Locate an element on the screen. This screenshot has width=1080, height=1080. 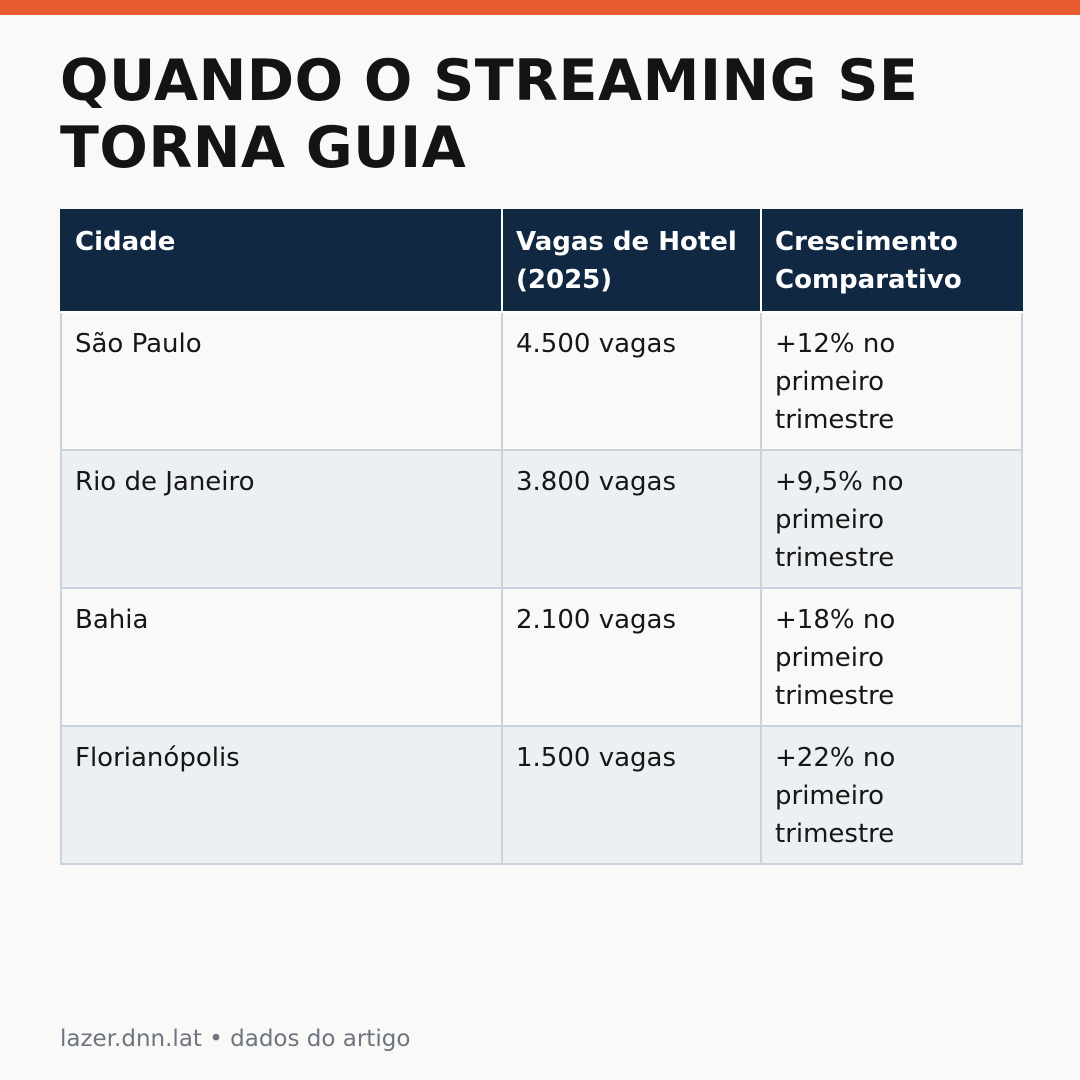
page-title: QUANDO O STREAMING SE TORNA GUIA is located at coordinates (489, 114).